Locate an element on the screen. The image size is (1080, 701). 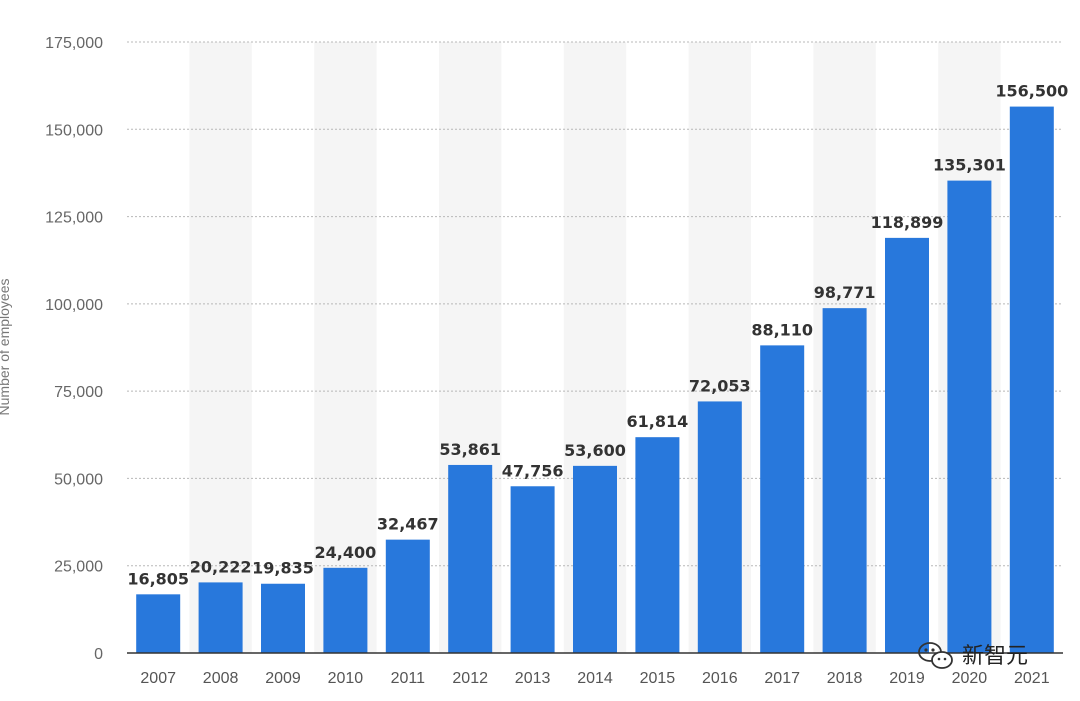
watermark: 新智元 is located at coordinates (973, 655).